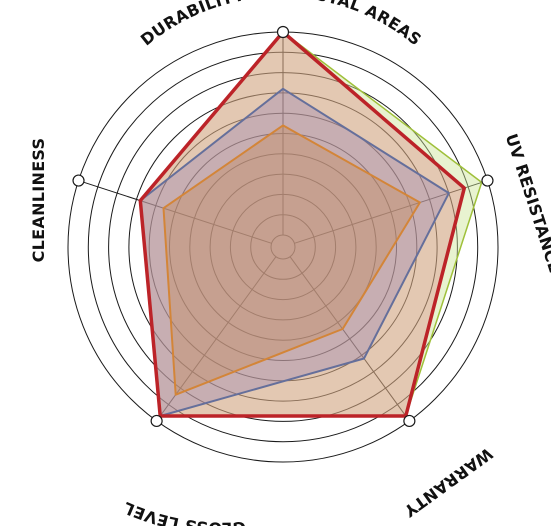  What do you see at coordinates (183, 512) in the screenshot?
I see `axis-label-gloss-level: GLOSS LEVEL` at bounding box center [183, 512].